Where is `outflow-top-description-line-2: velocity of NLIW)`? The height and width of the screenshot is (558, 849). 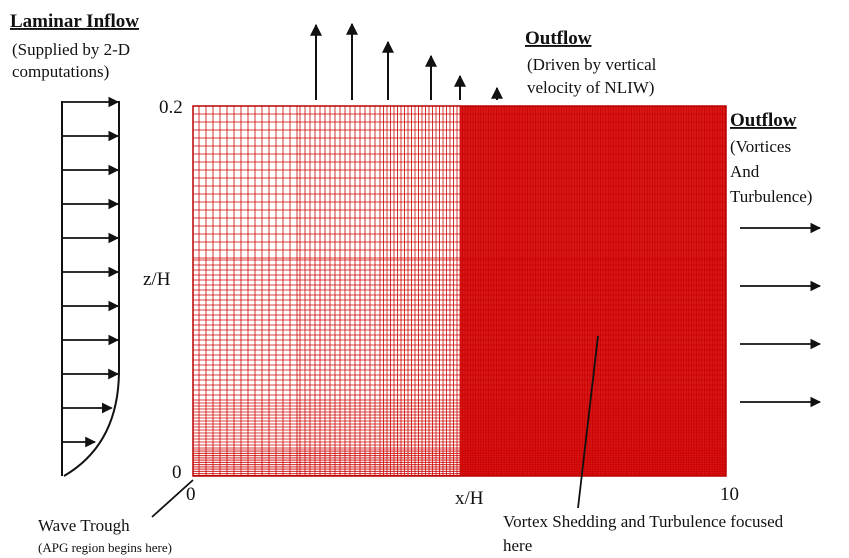
outflow-top-description-line-2: velocity of NLIW) is located at coordinates (590, 87).